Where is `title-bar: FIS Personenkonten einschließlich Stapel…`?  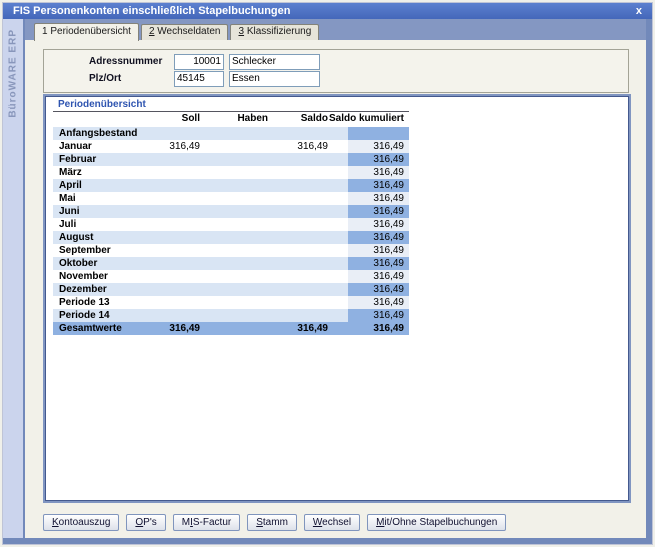
title-bar: FIS Personenkonten einschließlich Stapel… is located at coordinates (327, 11).